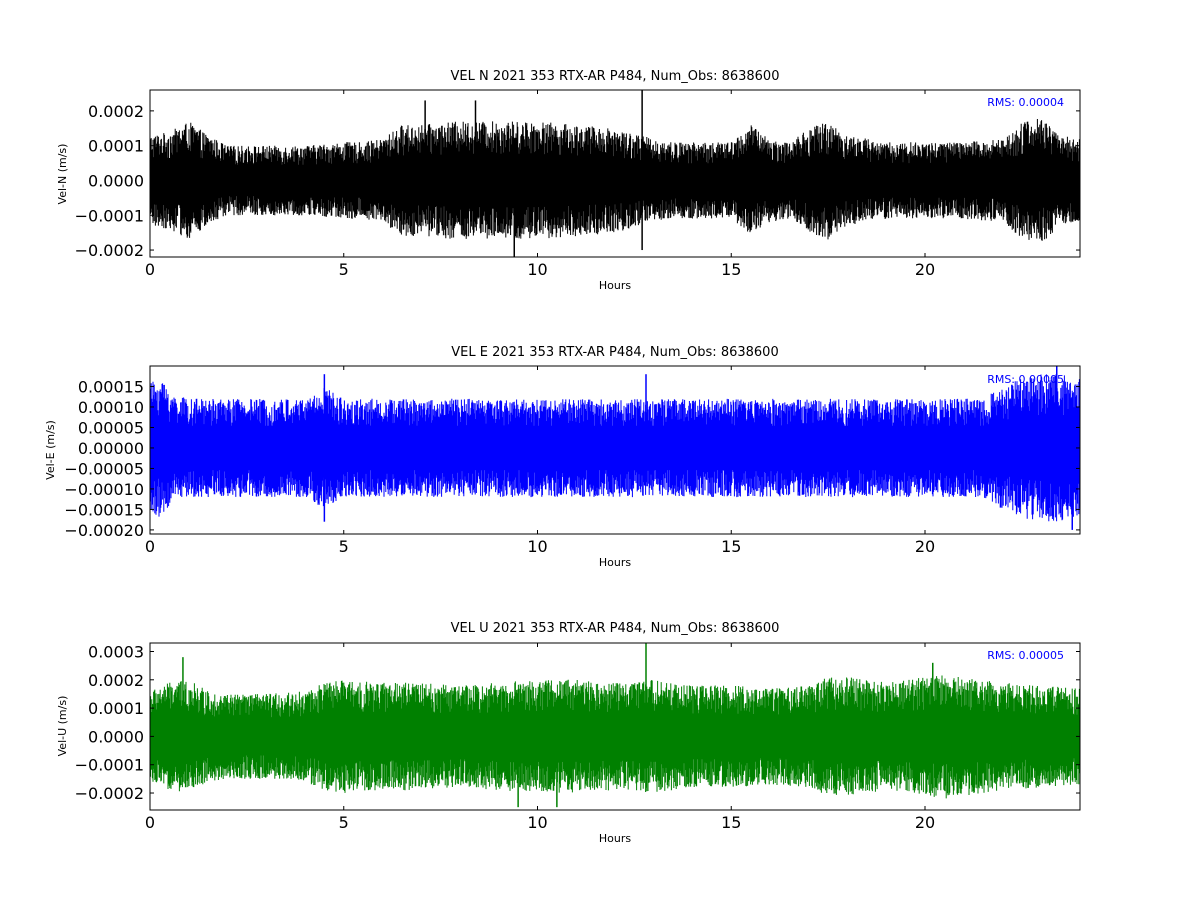 This screenshot has width=1200, height=900. What do you see at coordinates (111, 386) in the screenshot?
I see `y-tick-label: 0.00015` at bounding box center [111, 386].